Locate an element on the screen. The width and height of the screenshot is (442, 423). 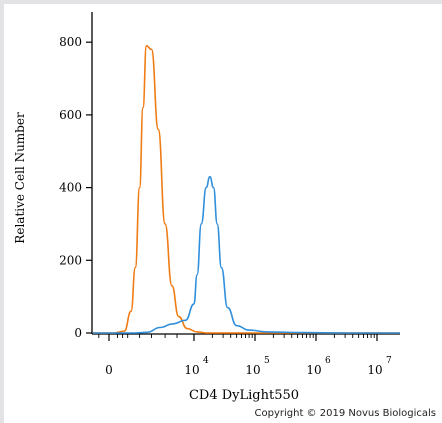
y-tick-label: 0 is located at coordinates (78, 333).